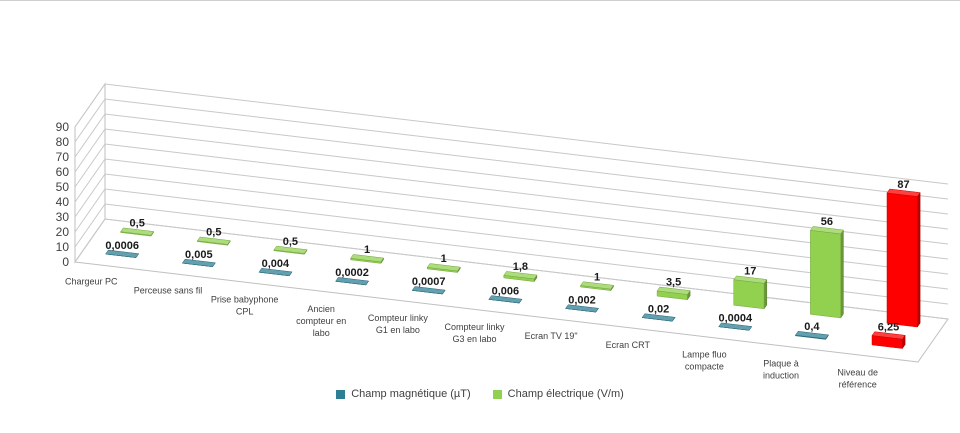  What do you see at coordinates (398, 324) in the screenshot?
I see `category-label: Compteur linky G1 en labo` at bounding box center [398, 324].